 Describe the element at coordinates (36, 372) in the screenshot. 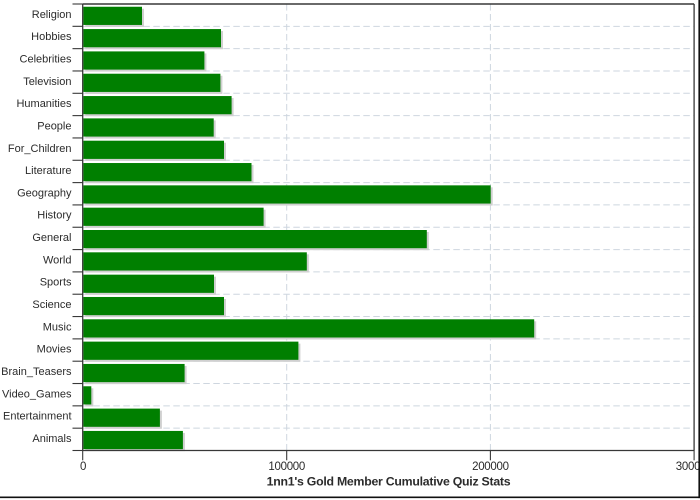

I see `svg-text: Brain_Teasers` at that location.